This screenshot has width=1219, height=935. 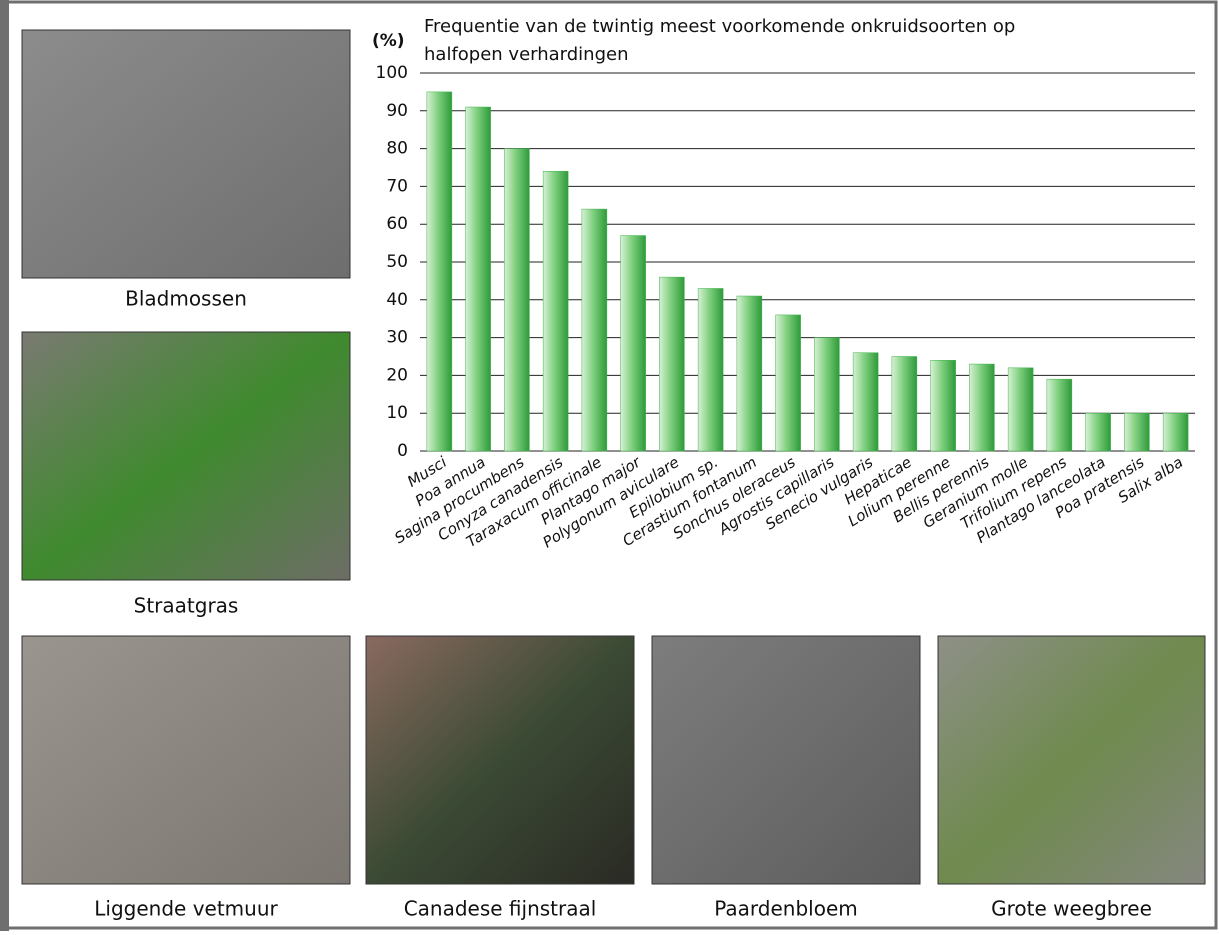 What do you see at coordinates (397, 338) in the screenshot?
I see `y-tick-label: 30` at bounding box center [397, 338].